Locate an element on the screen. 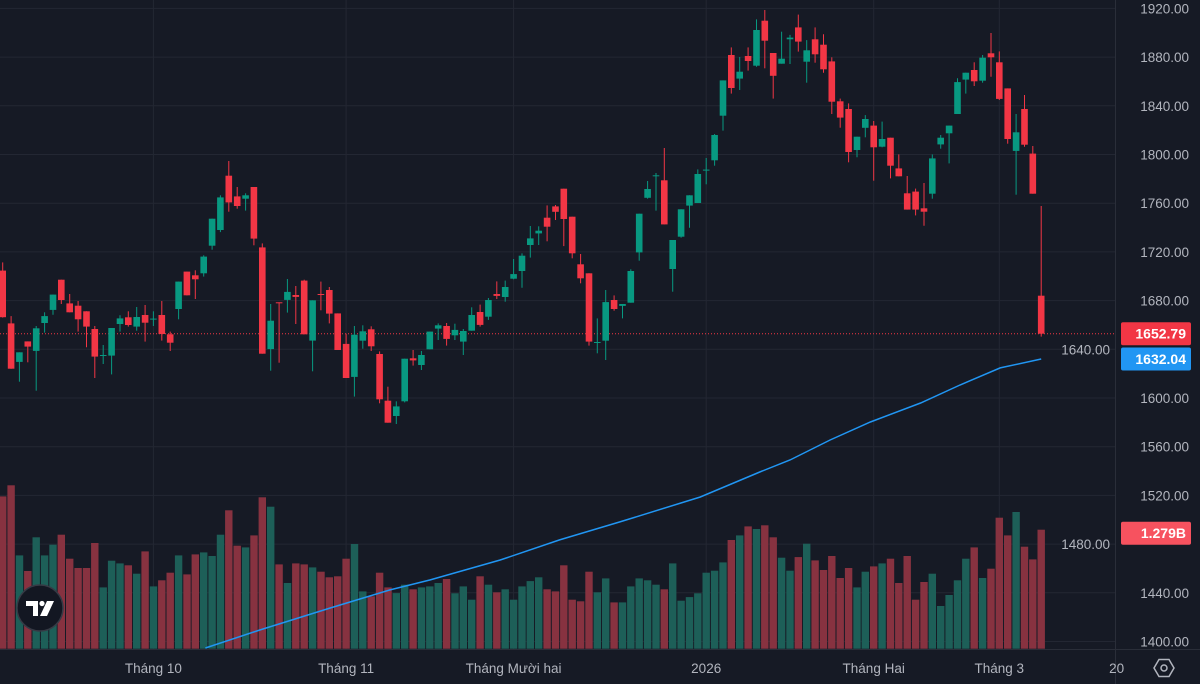 The width and height of the screenshot is (1200, 684). logo-v-mark is located at coordinates (47, 608).